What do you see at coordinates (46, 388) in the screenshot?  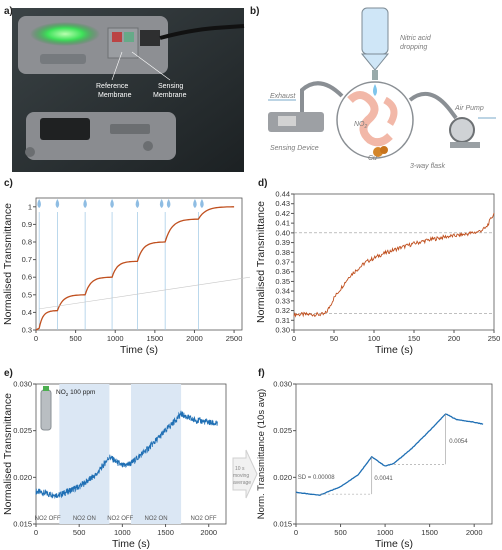 I see `cylinder-valve-icon` at bounding box center [46, 388].